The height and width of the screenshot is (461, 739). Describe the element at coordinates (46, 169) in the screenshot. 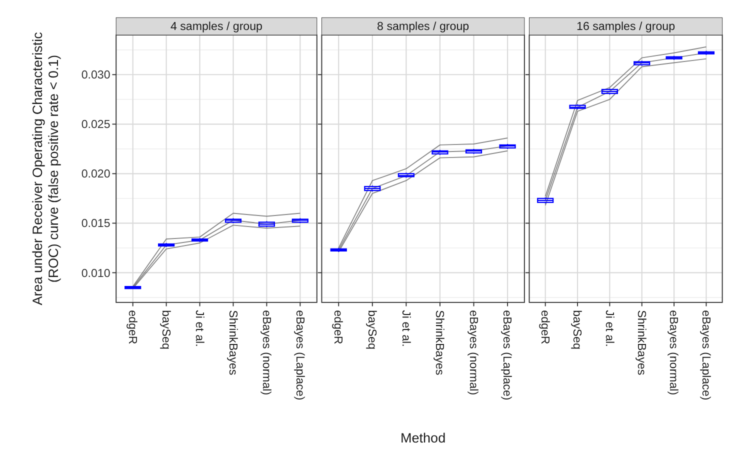

I see `y-axis-title: Area under Receiver Operating Characteristic (ROC) curve (false positive rate < 0.1)` at that location.